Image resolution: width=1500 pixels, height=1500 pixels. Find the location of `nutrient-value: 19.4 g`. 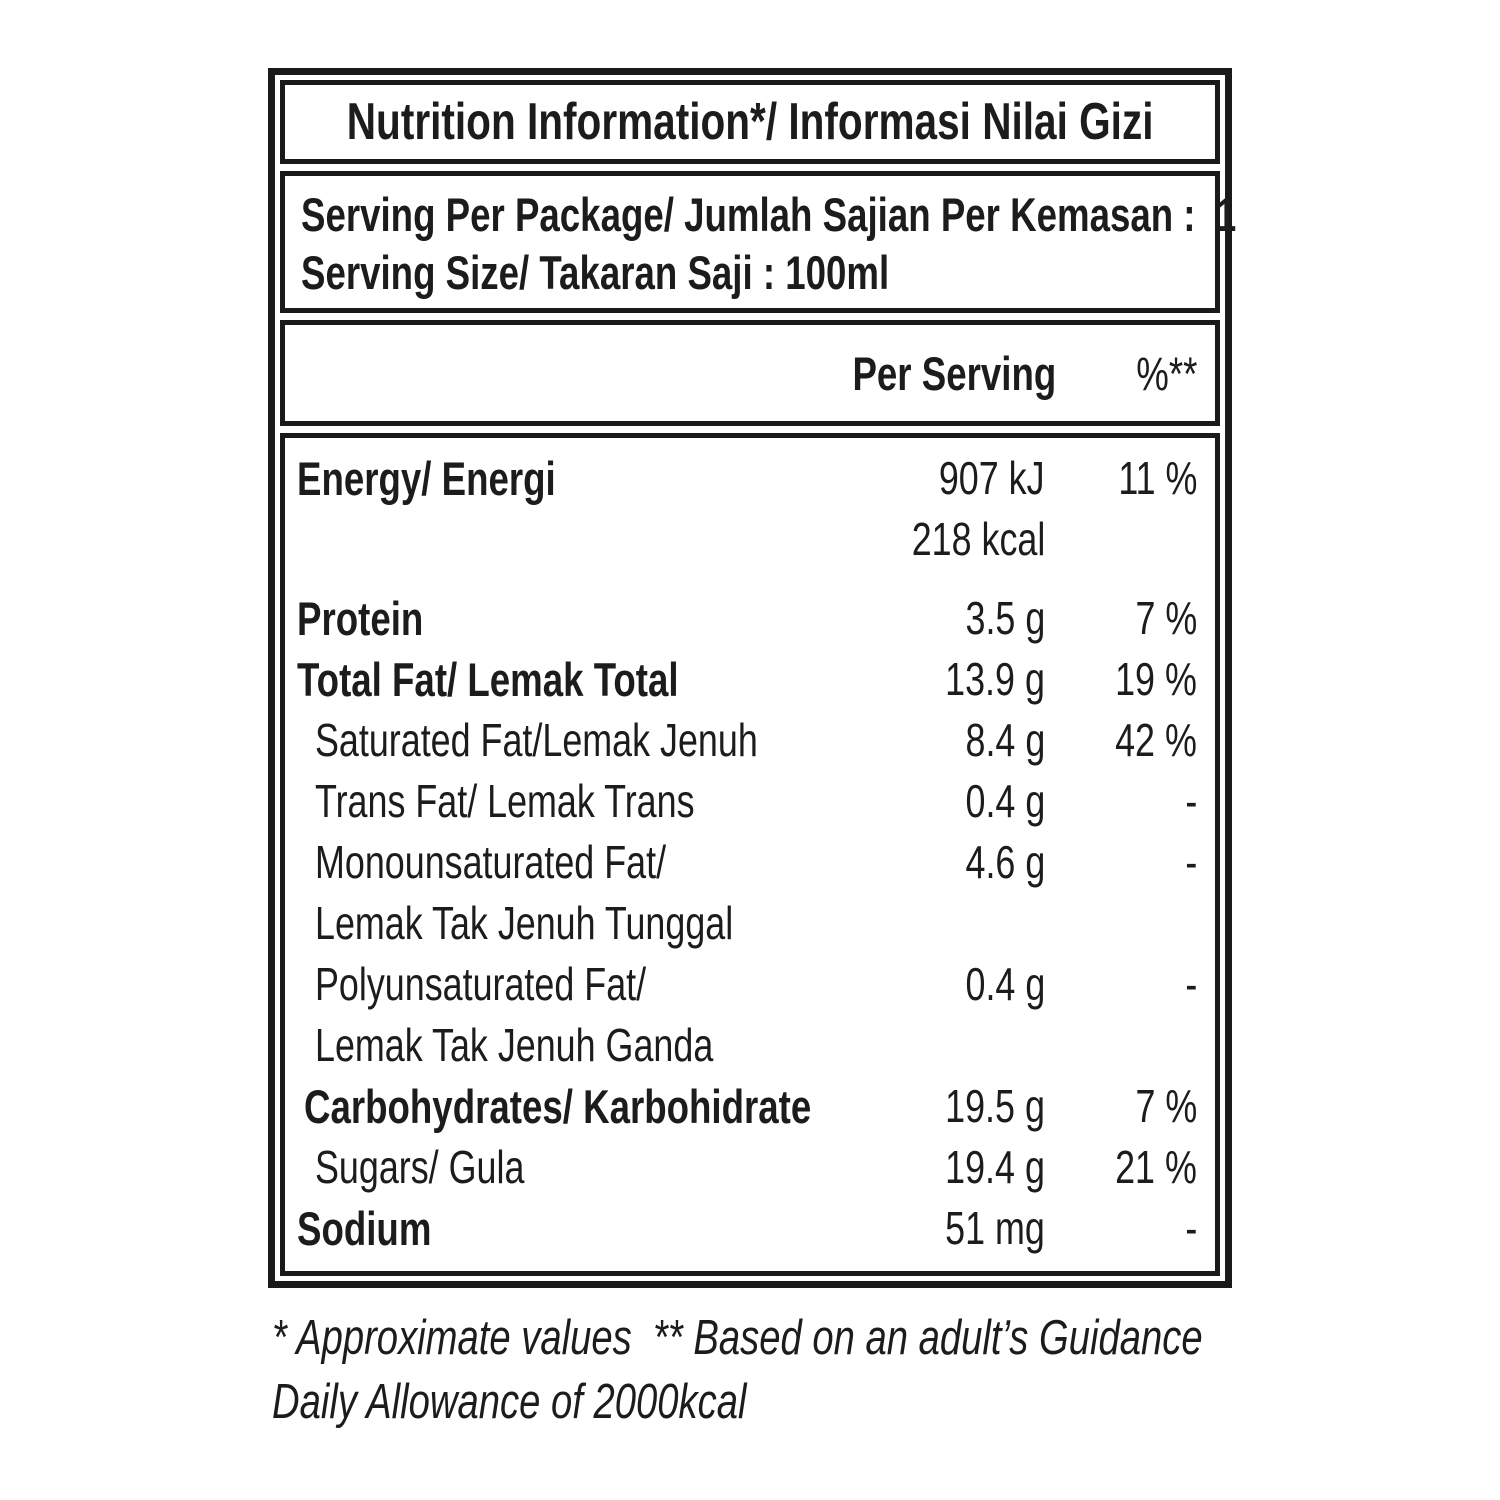

nutrient-value: 19.4 g is located at coordinates (995, 1167).